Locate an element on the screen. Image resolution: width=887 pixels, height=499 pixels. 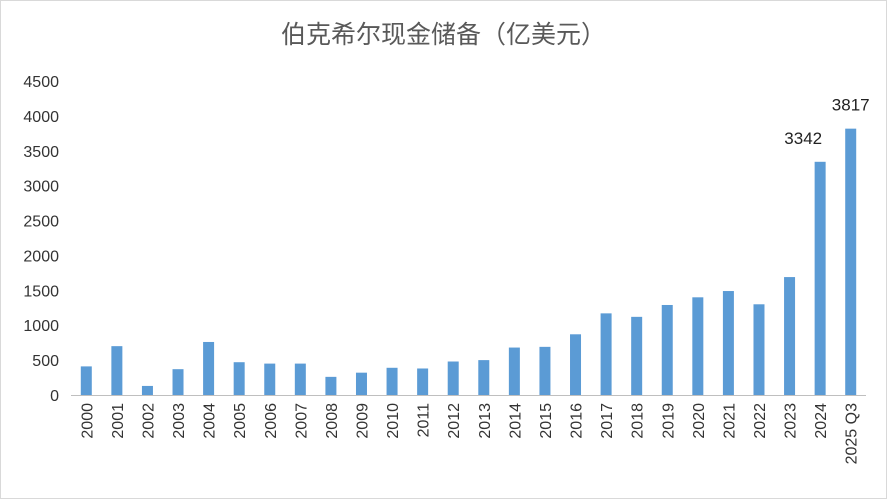
chart-title: 伯克希尔现金储备（亿美元） is located at coordinates (443, 34).